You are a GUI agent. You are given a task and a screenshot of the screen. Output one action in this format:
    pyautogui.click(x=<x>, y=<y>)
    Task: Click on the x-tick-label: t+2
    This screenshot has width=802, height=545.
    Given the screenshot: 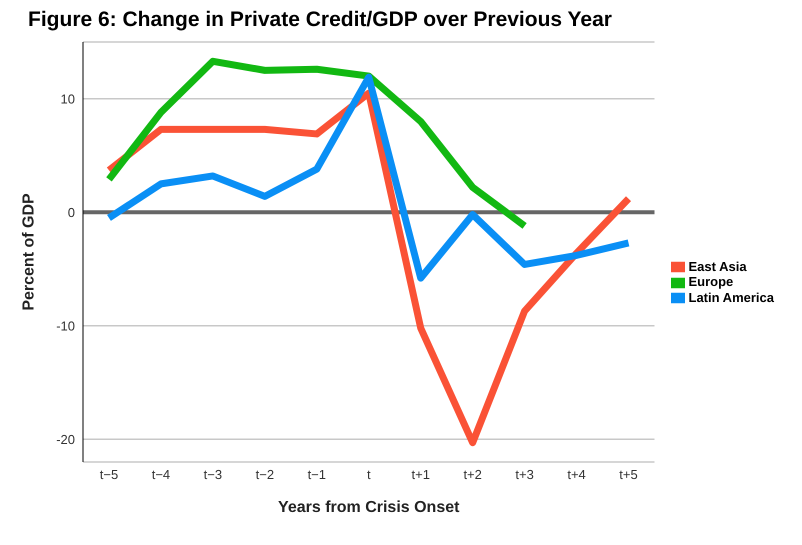 What is the action you would take?
    pyautogui.click(x=472, y=474)
    